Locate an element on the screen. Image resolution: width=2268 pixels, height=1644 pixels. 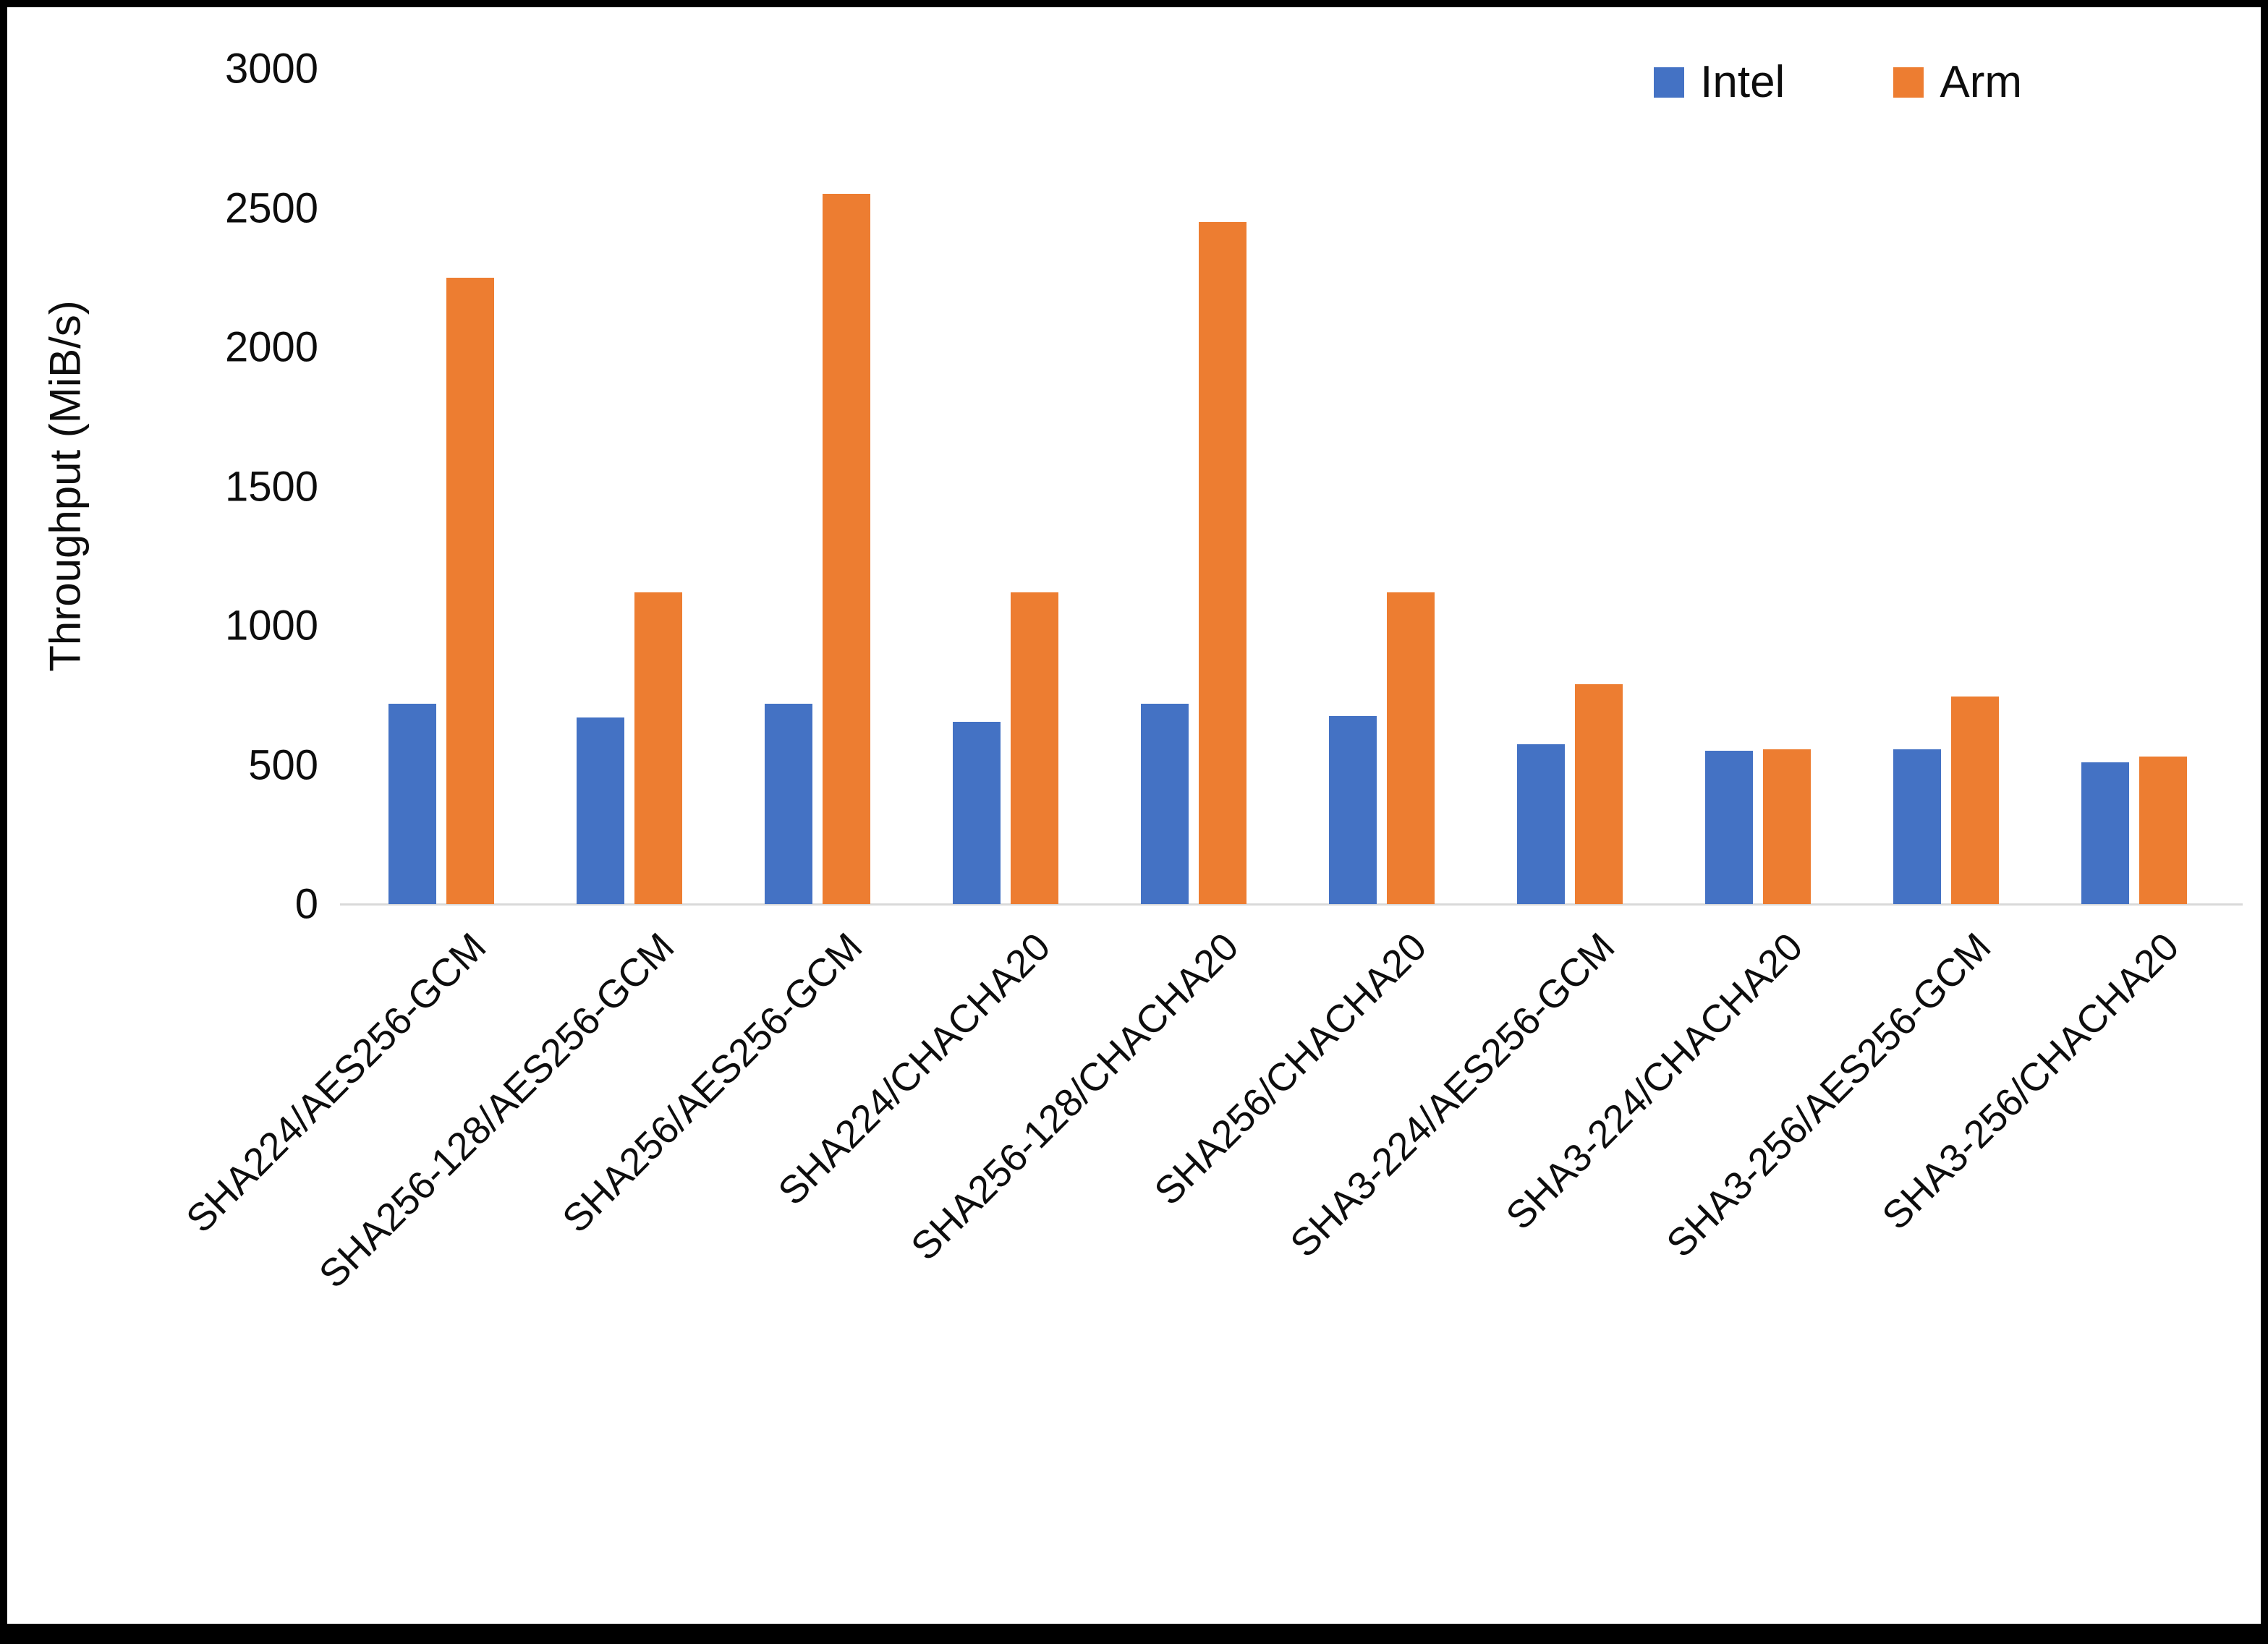
legend-item-intel: Intel is located at coordinates (1719, 82).